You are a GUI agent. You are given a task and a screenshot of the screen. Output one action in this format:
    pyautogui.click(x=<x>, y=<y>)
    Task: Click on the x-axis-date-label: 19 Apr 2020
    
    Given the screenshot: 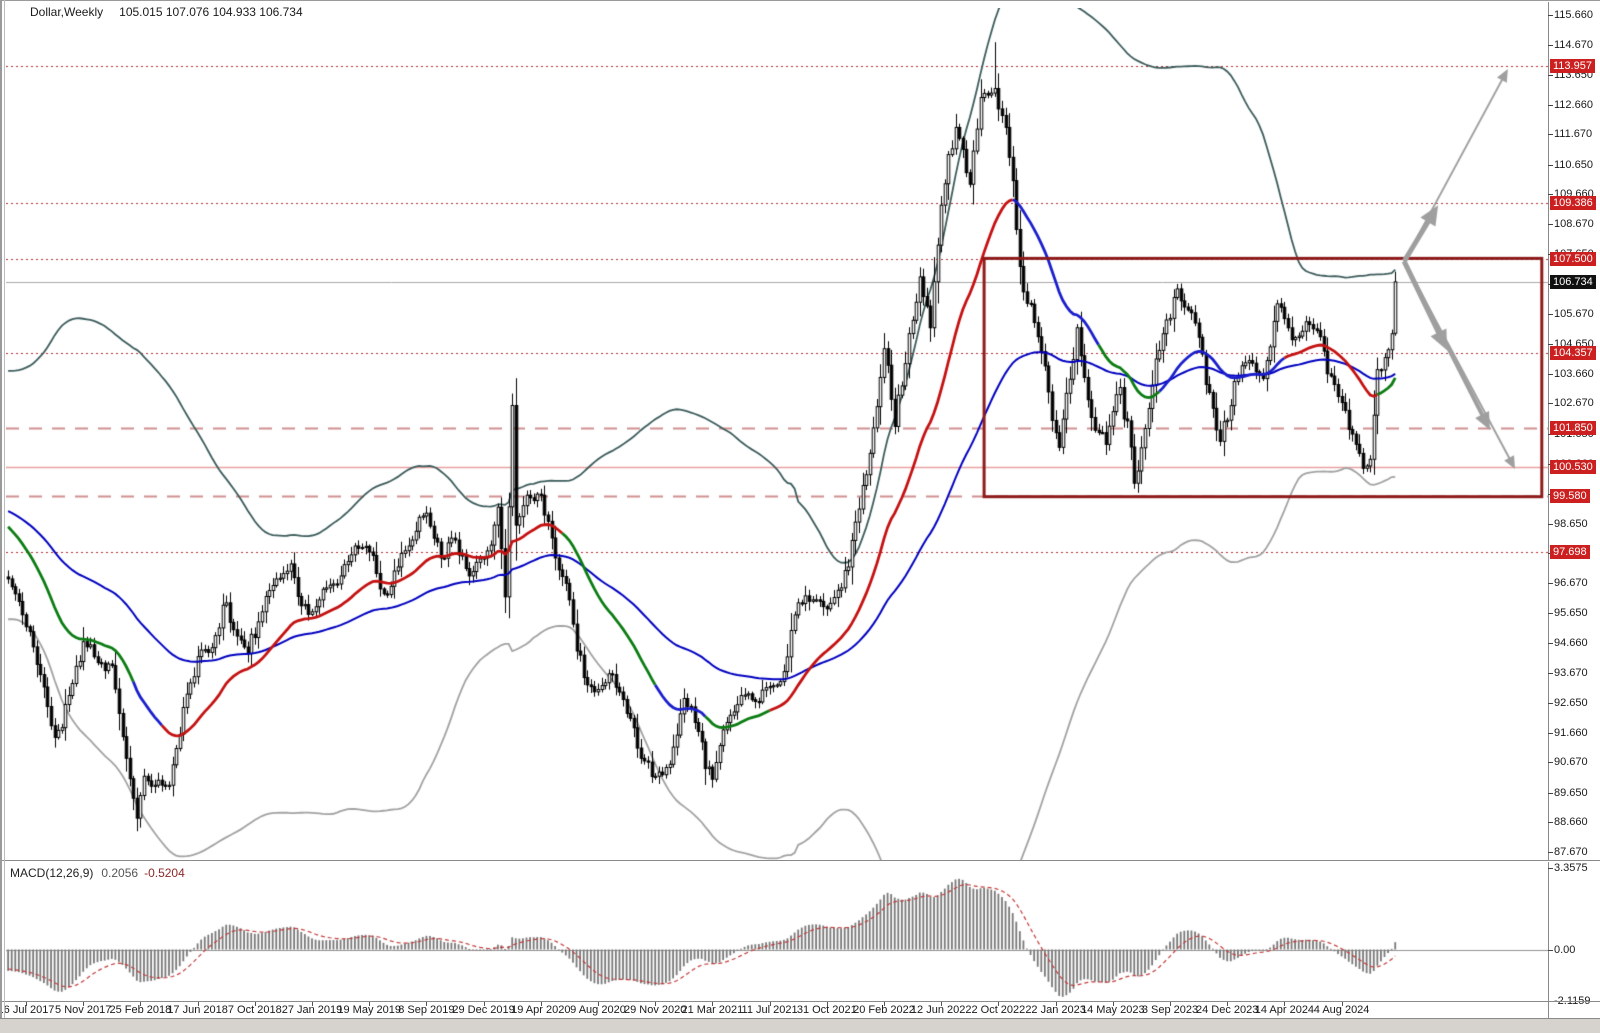 What is the action you would take?
    pyautogui.click(x=541, y=1010)
    